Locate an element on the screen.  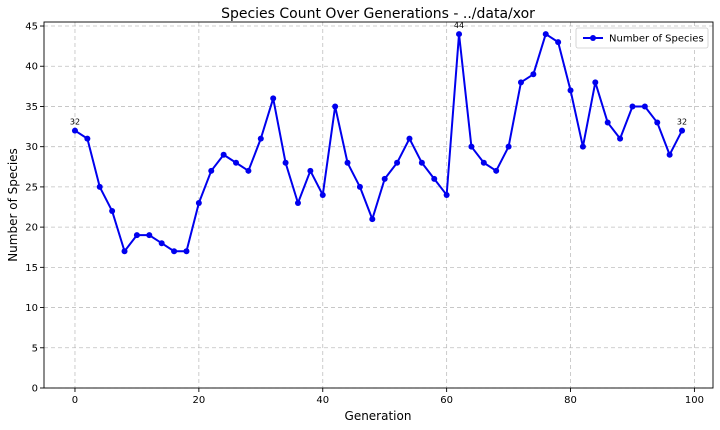
y-tick-label: 30 is located at coordinates (31, 147).